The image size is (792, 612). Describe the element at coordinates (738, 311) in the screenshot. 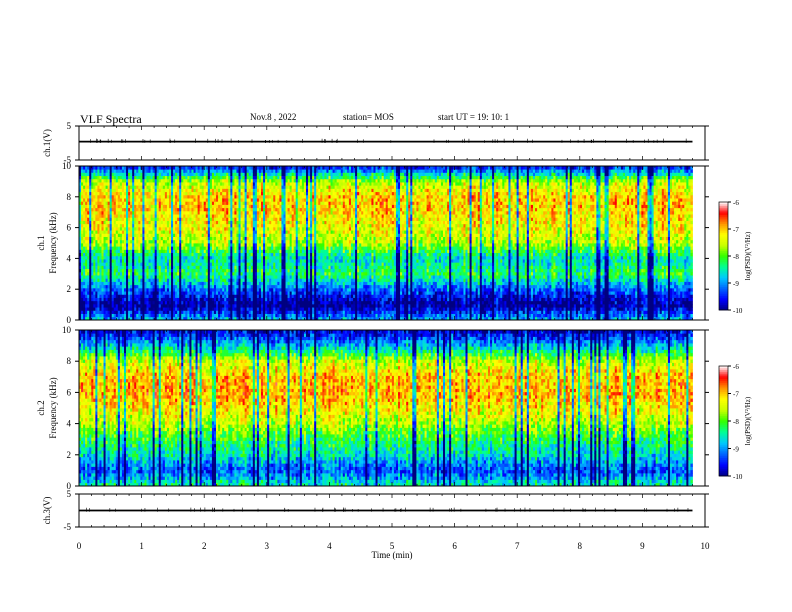

I see `ch1-spectrogram-colorbar-tick-label: -10` at that location.